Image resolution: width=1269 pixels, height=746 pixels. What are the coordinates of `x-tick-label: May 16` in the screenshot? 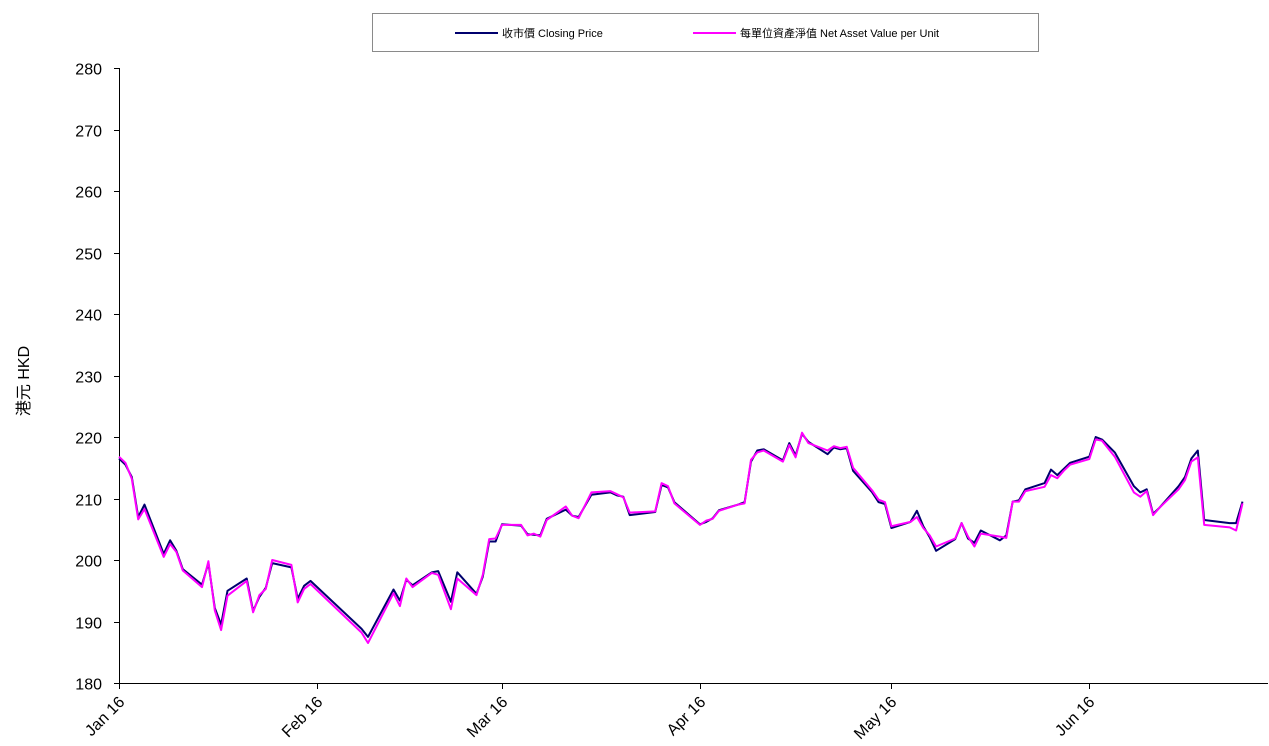 It's located at (875, 718).